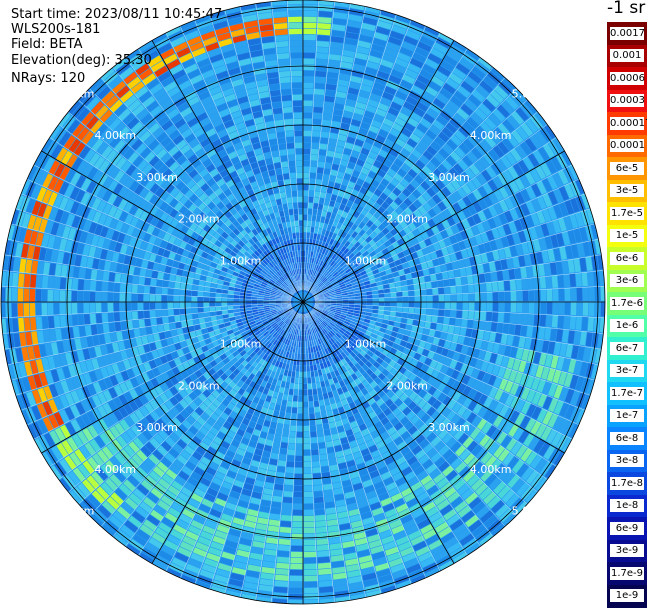  I want to click on colorbar-tick-label: 0.0001, so click(627, 146).